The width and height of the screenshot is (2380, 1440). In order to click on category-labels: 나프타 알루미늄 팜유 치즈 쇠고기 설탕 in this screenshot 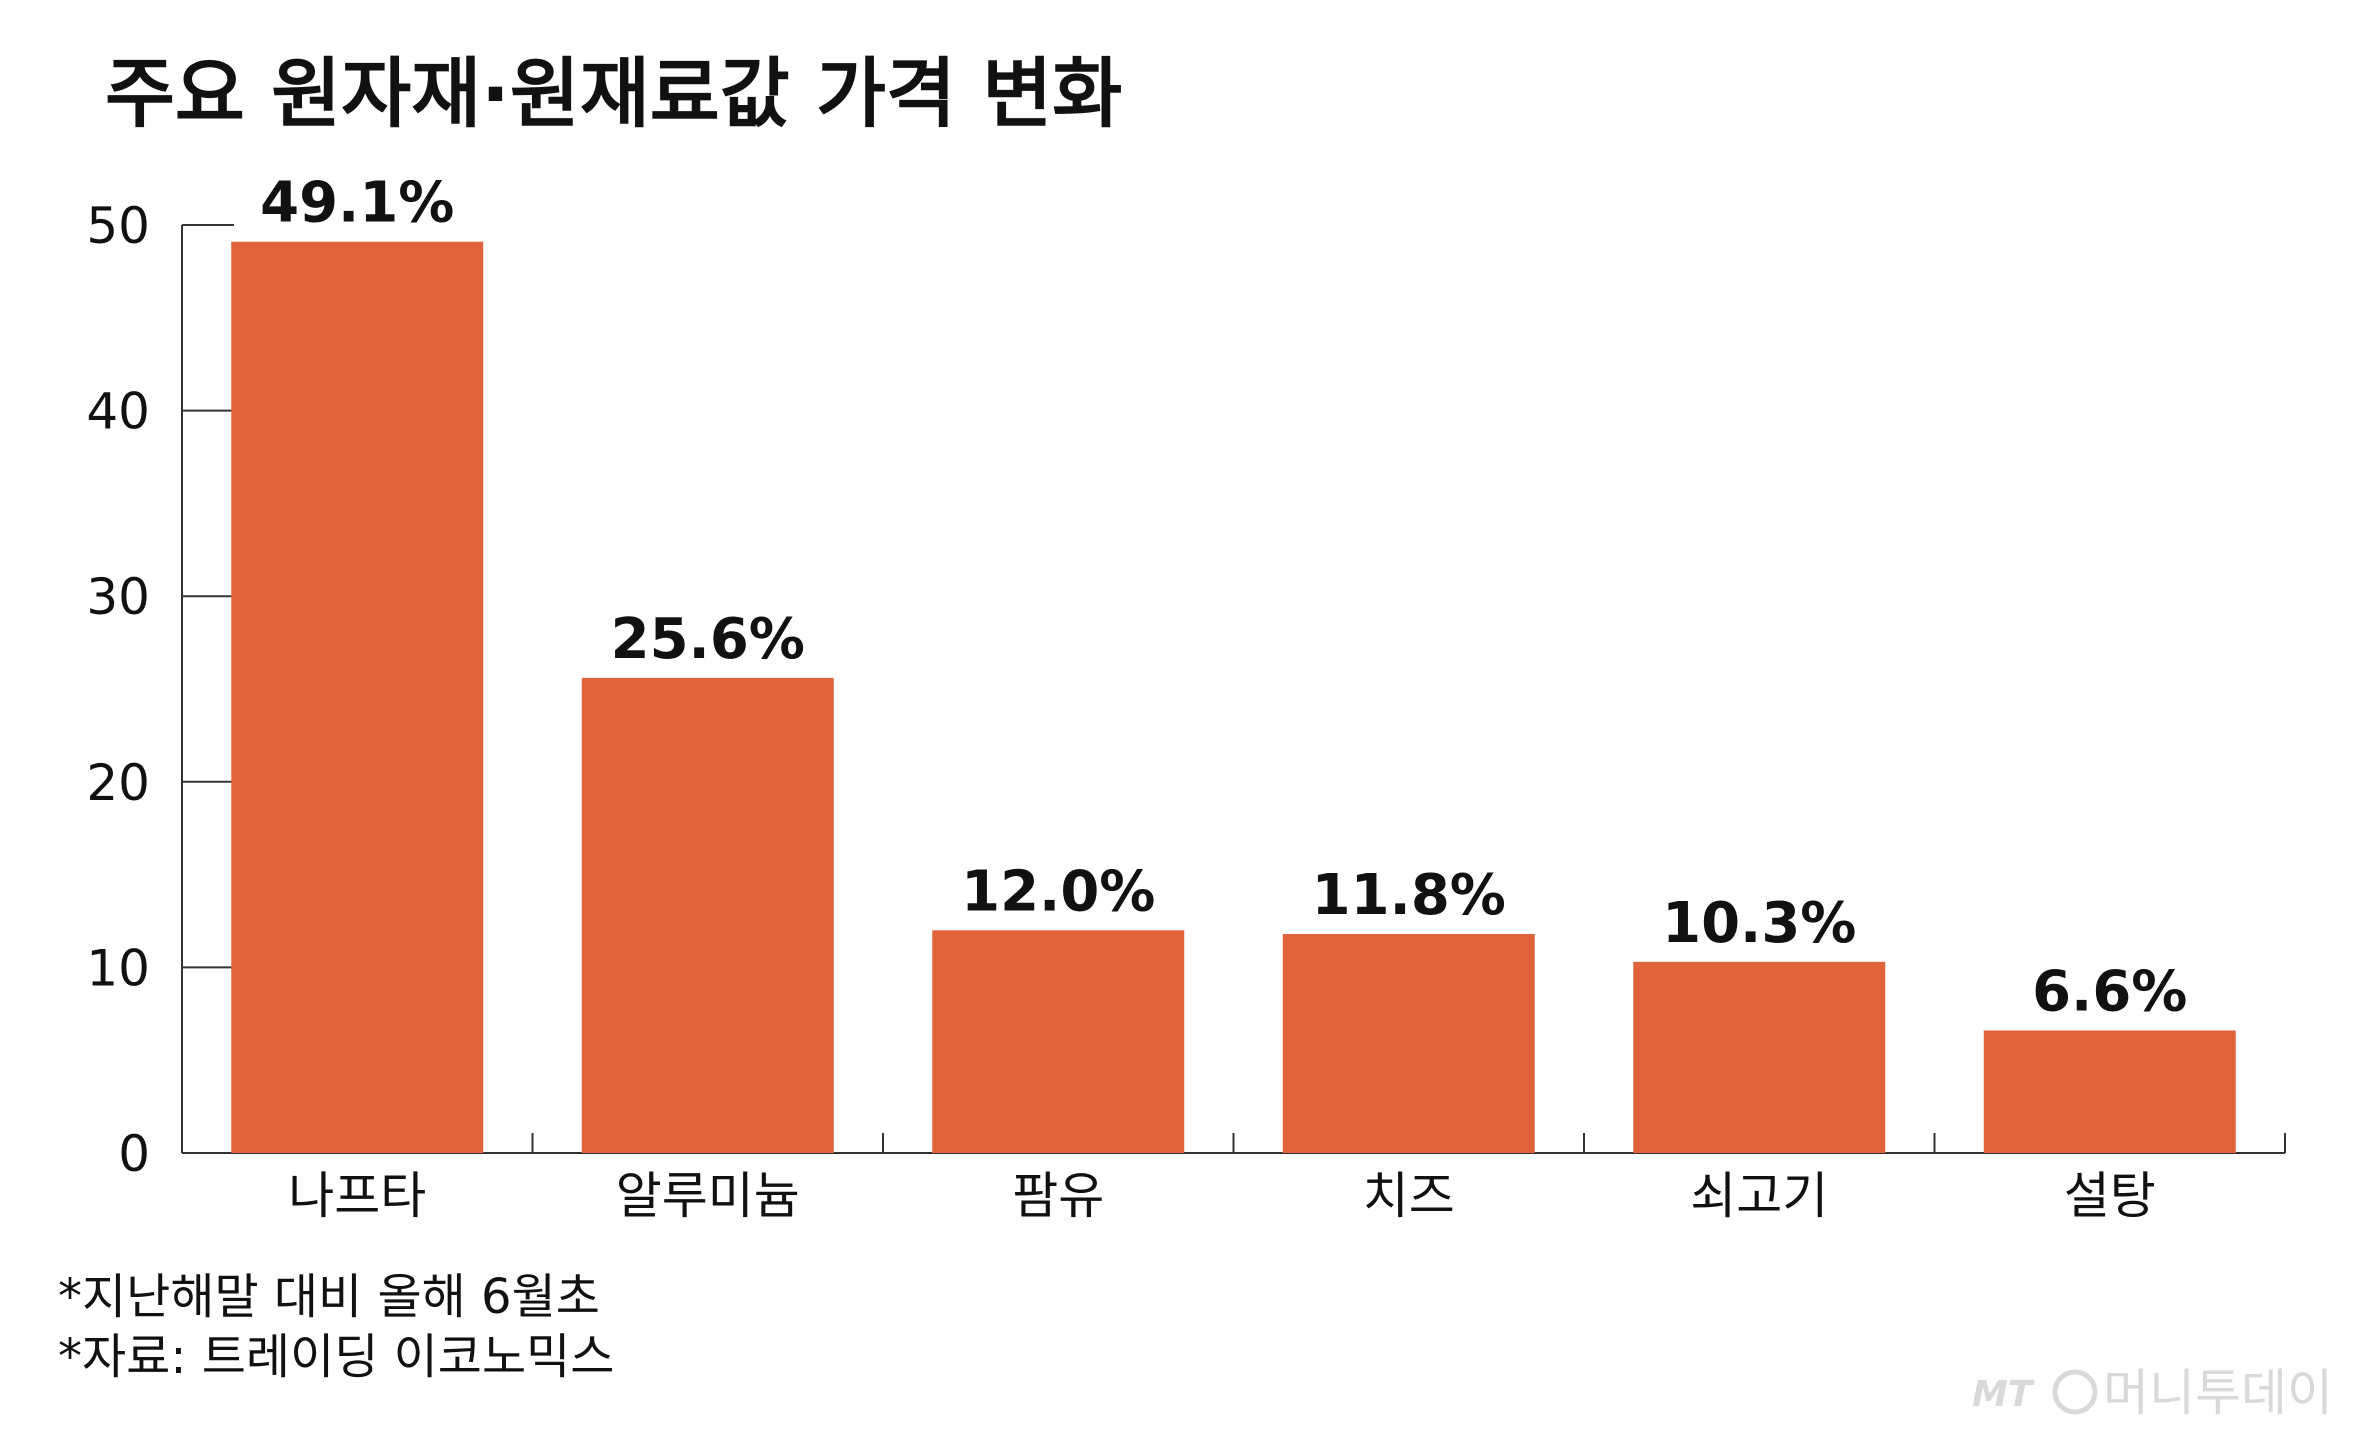, I will do `click(1222, 1196)`.